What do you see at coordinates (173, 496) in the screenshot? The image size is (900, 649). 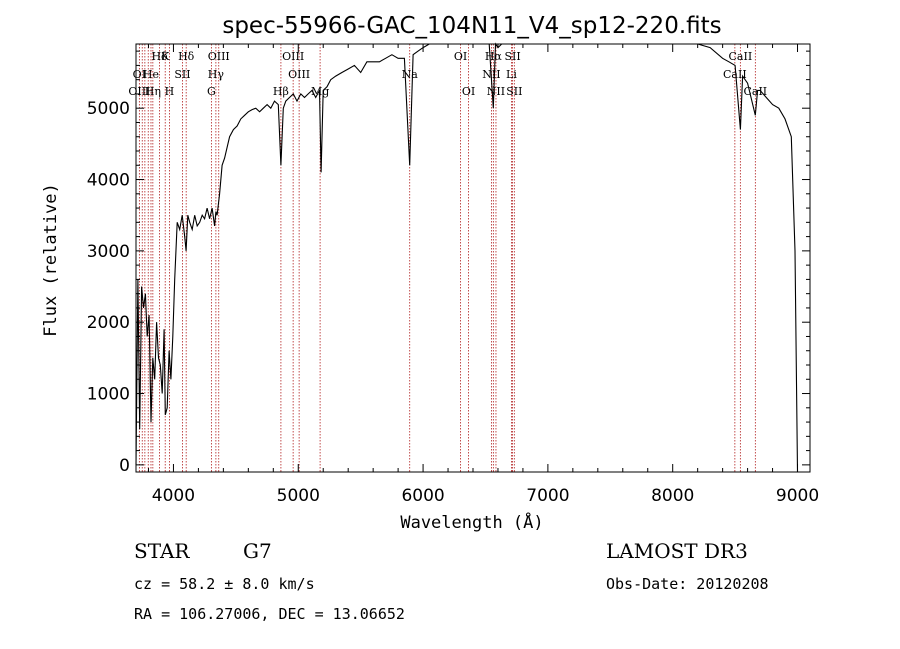 I see `x-tick-label: 4000` at bounding box center [173, 496].